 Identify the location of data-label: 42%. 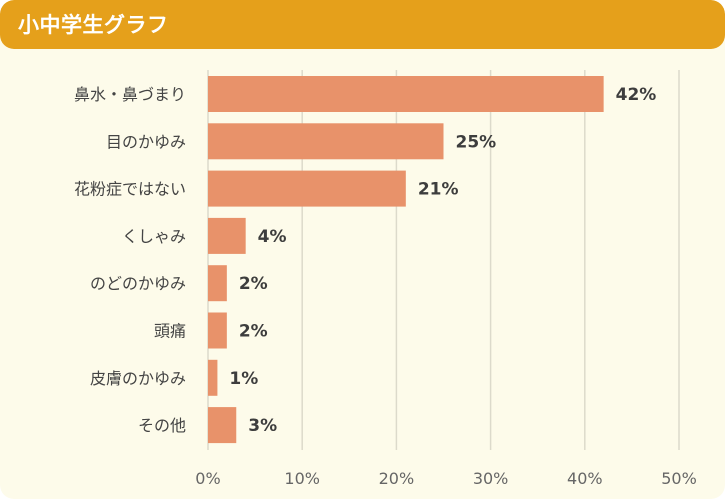
(636, 95).